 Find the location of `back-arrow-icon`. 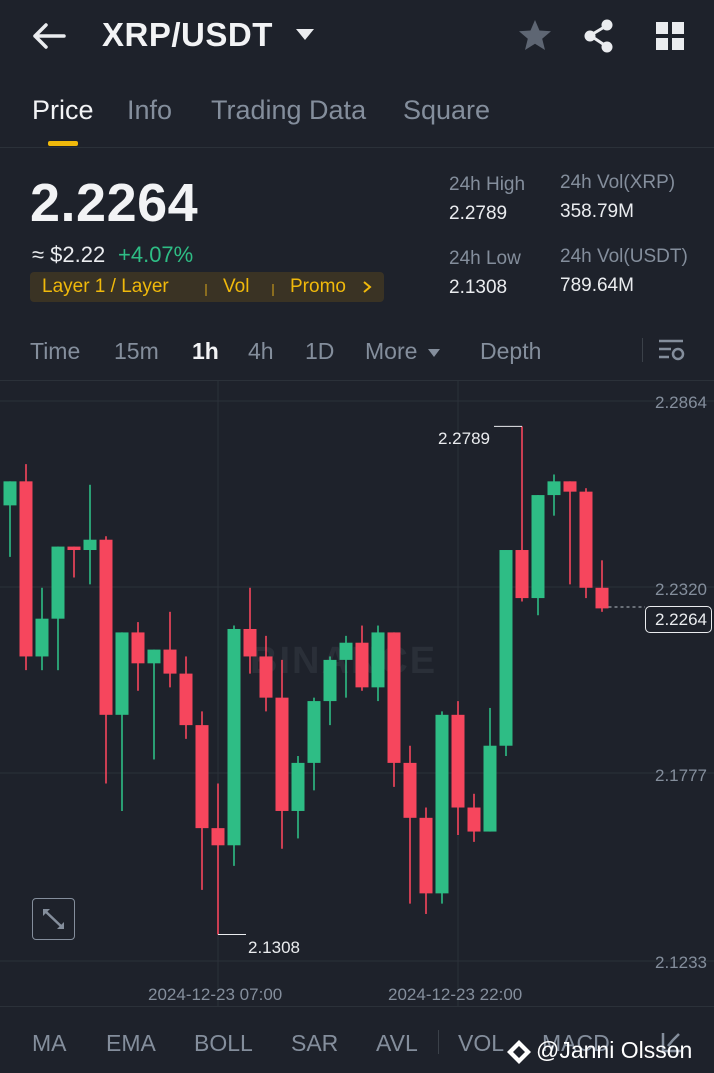

back-arrow-icon is located at coordinates (49, 38).